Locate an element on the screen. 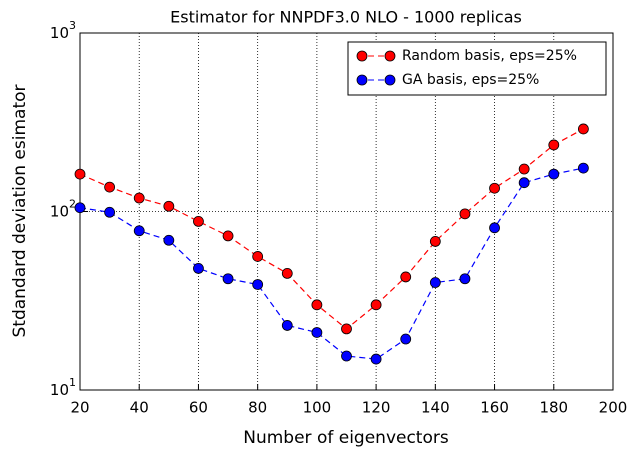 The width and height of the screenshot is (631, 453). x-tick-label: 40 is located at coordinates (139, 408).